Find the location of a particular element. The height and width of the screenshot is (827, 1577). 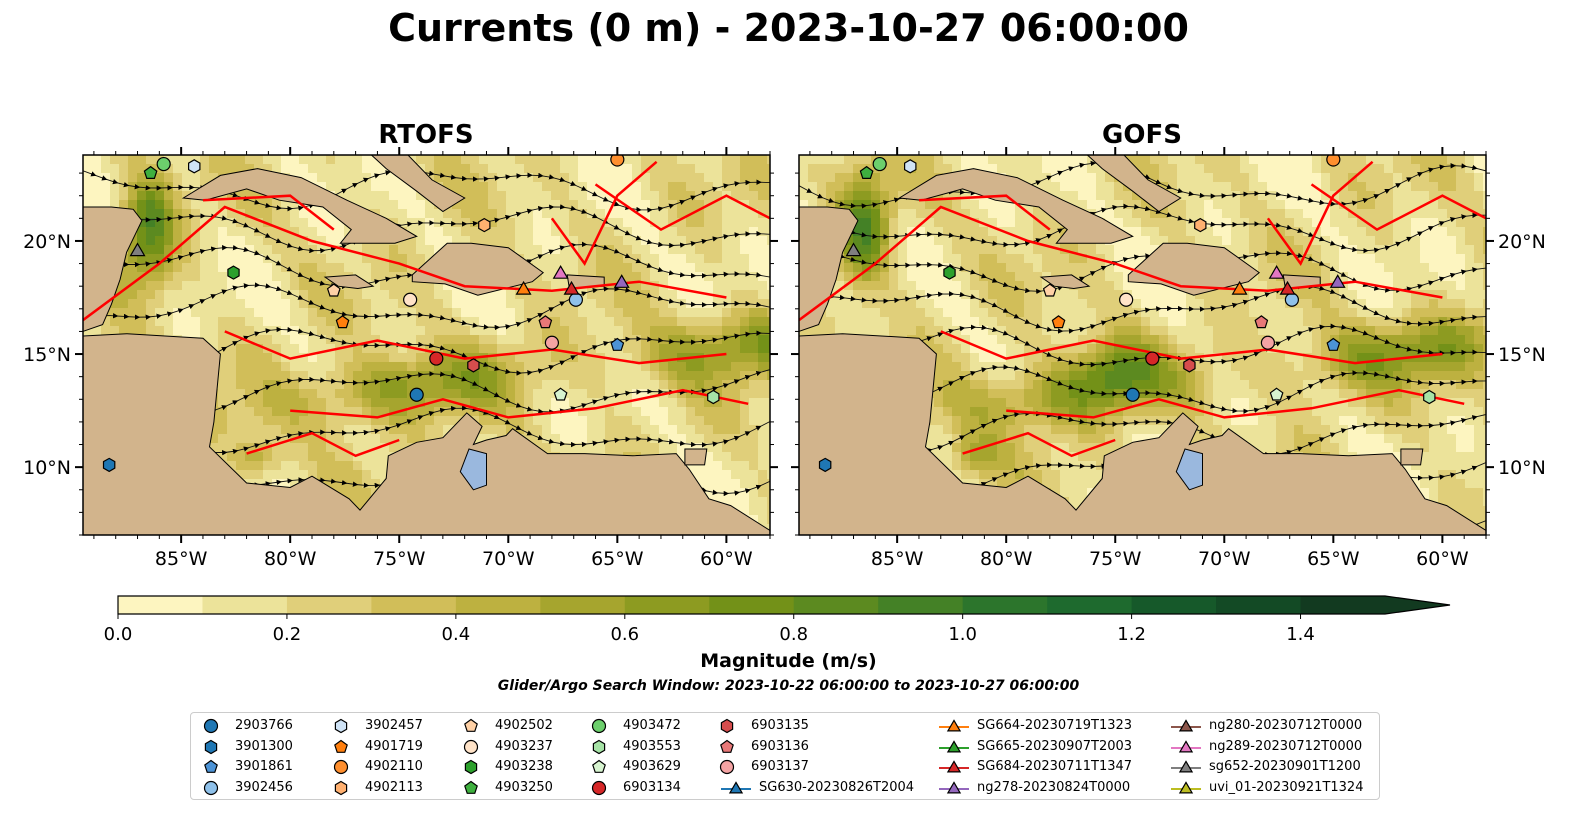

legend-label: 6903136 is located at coordinates (780, 746).